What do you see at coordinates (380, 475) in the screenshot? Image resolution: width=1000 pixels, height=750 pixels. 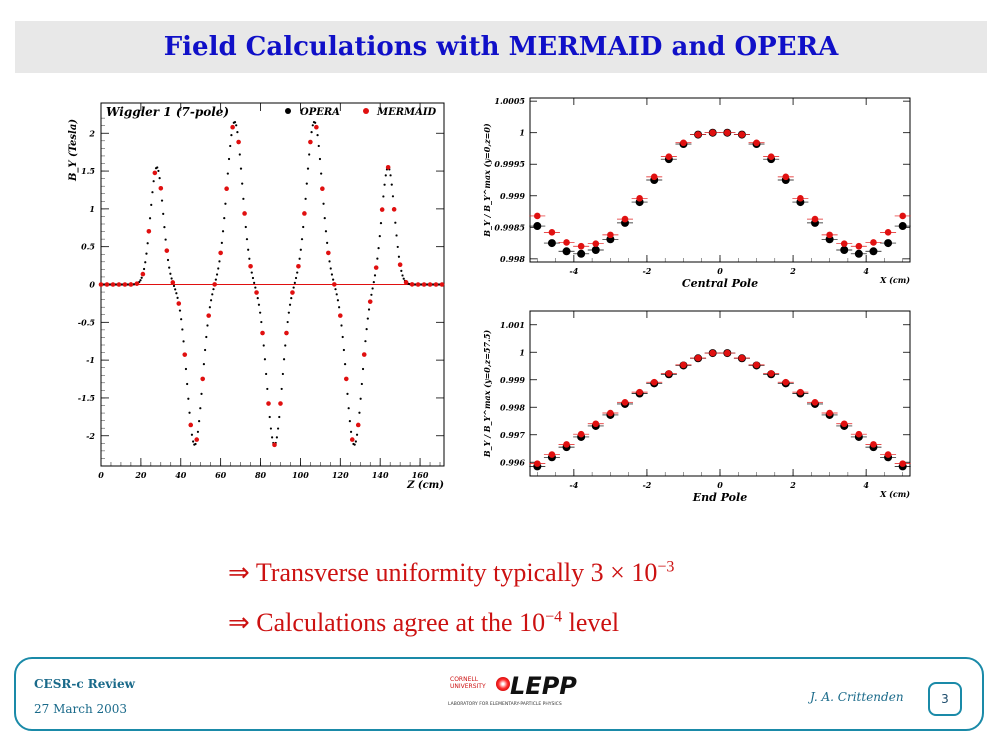 I see `plot1-xtick-label: 140` at bounding box center [380, 475].